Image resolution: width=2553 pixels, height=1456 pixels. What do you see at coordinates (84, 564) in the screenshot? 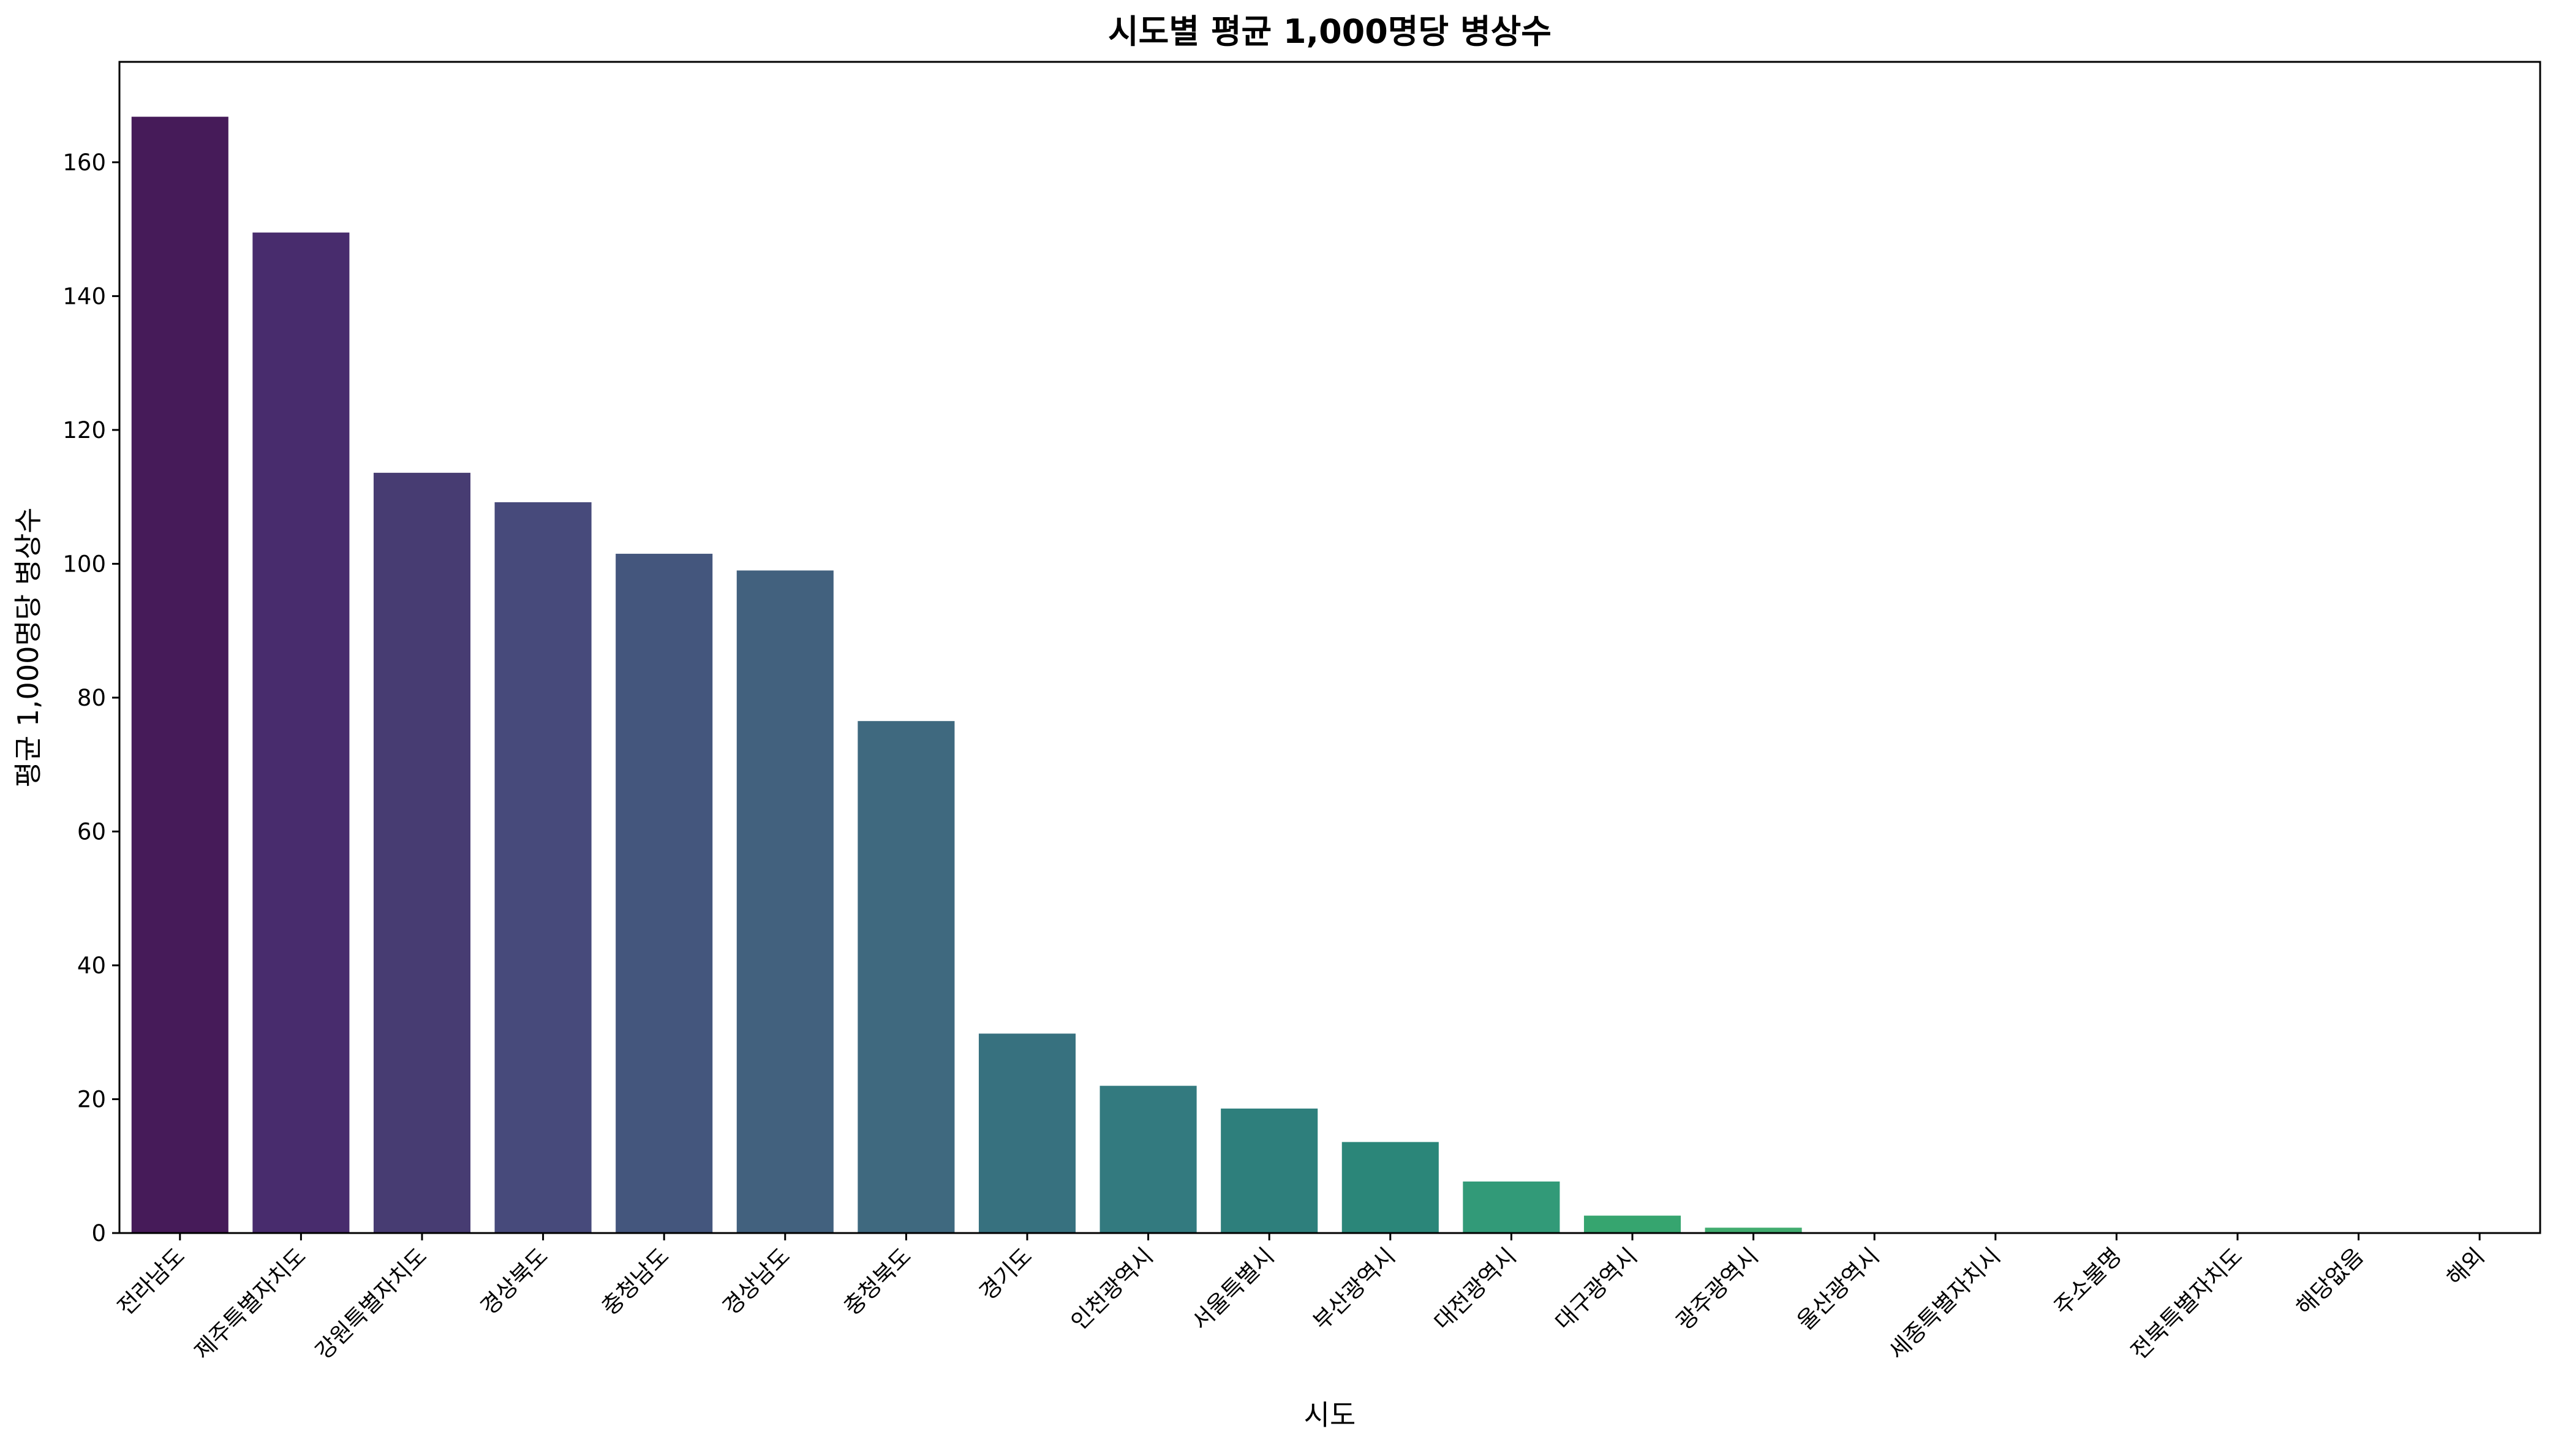
I see `y-tick-label: 100` at bounding box center [84, 564].